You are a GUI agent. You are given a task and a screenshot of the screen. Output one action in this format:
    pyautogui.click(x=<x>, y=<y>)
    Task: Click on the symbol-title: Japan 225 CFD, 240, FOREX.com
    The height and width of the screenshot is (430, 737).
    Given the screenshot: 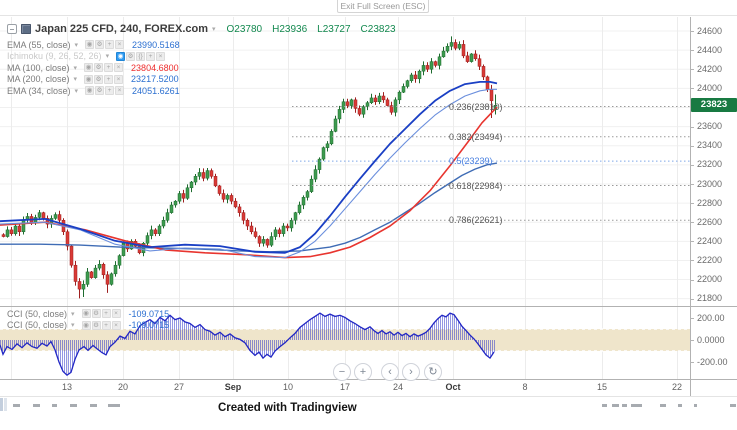 What is the action you would take?
    pyautogui.click(x=122, y=29)
    